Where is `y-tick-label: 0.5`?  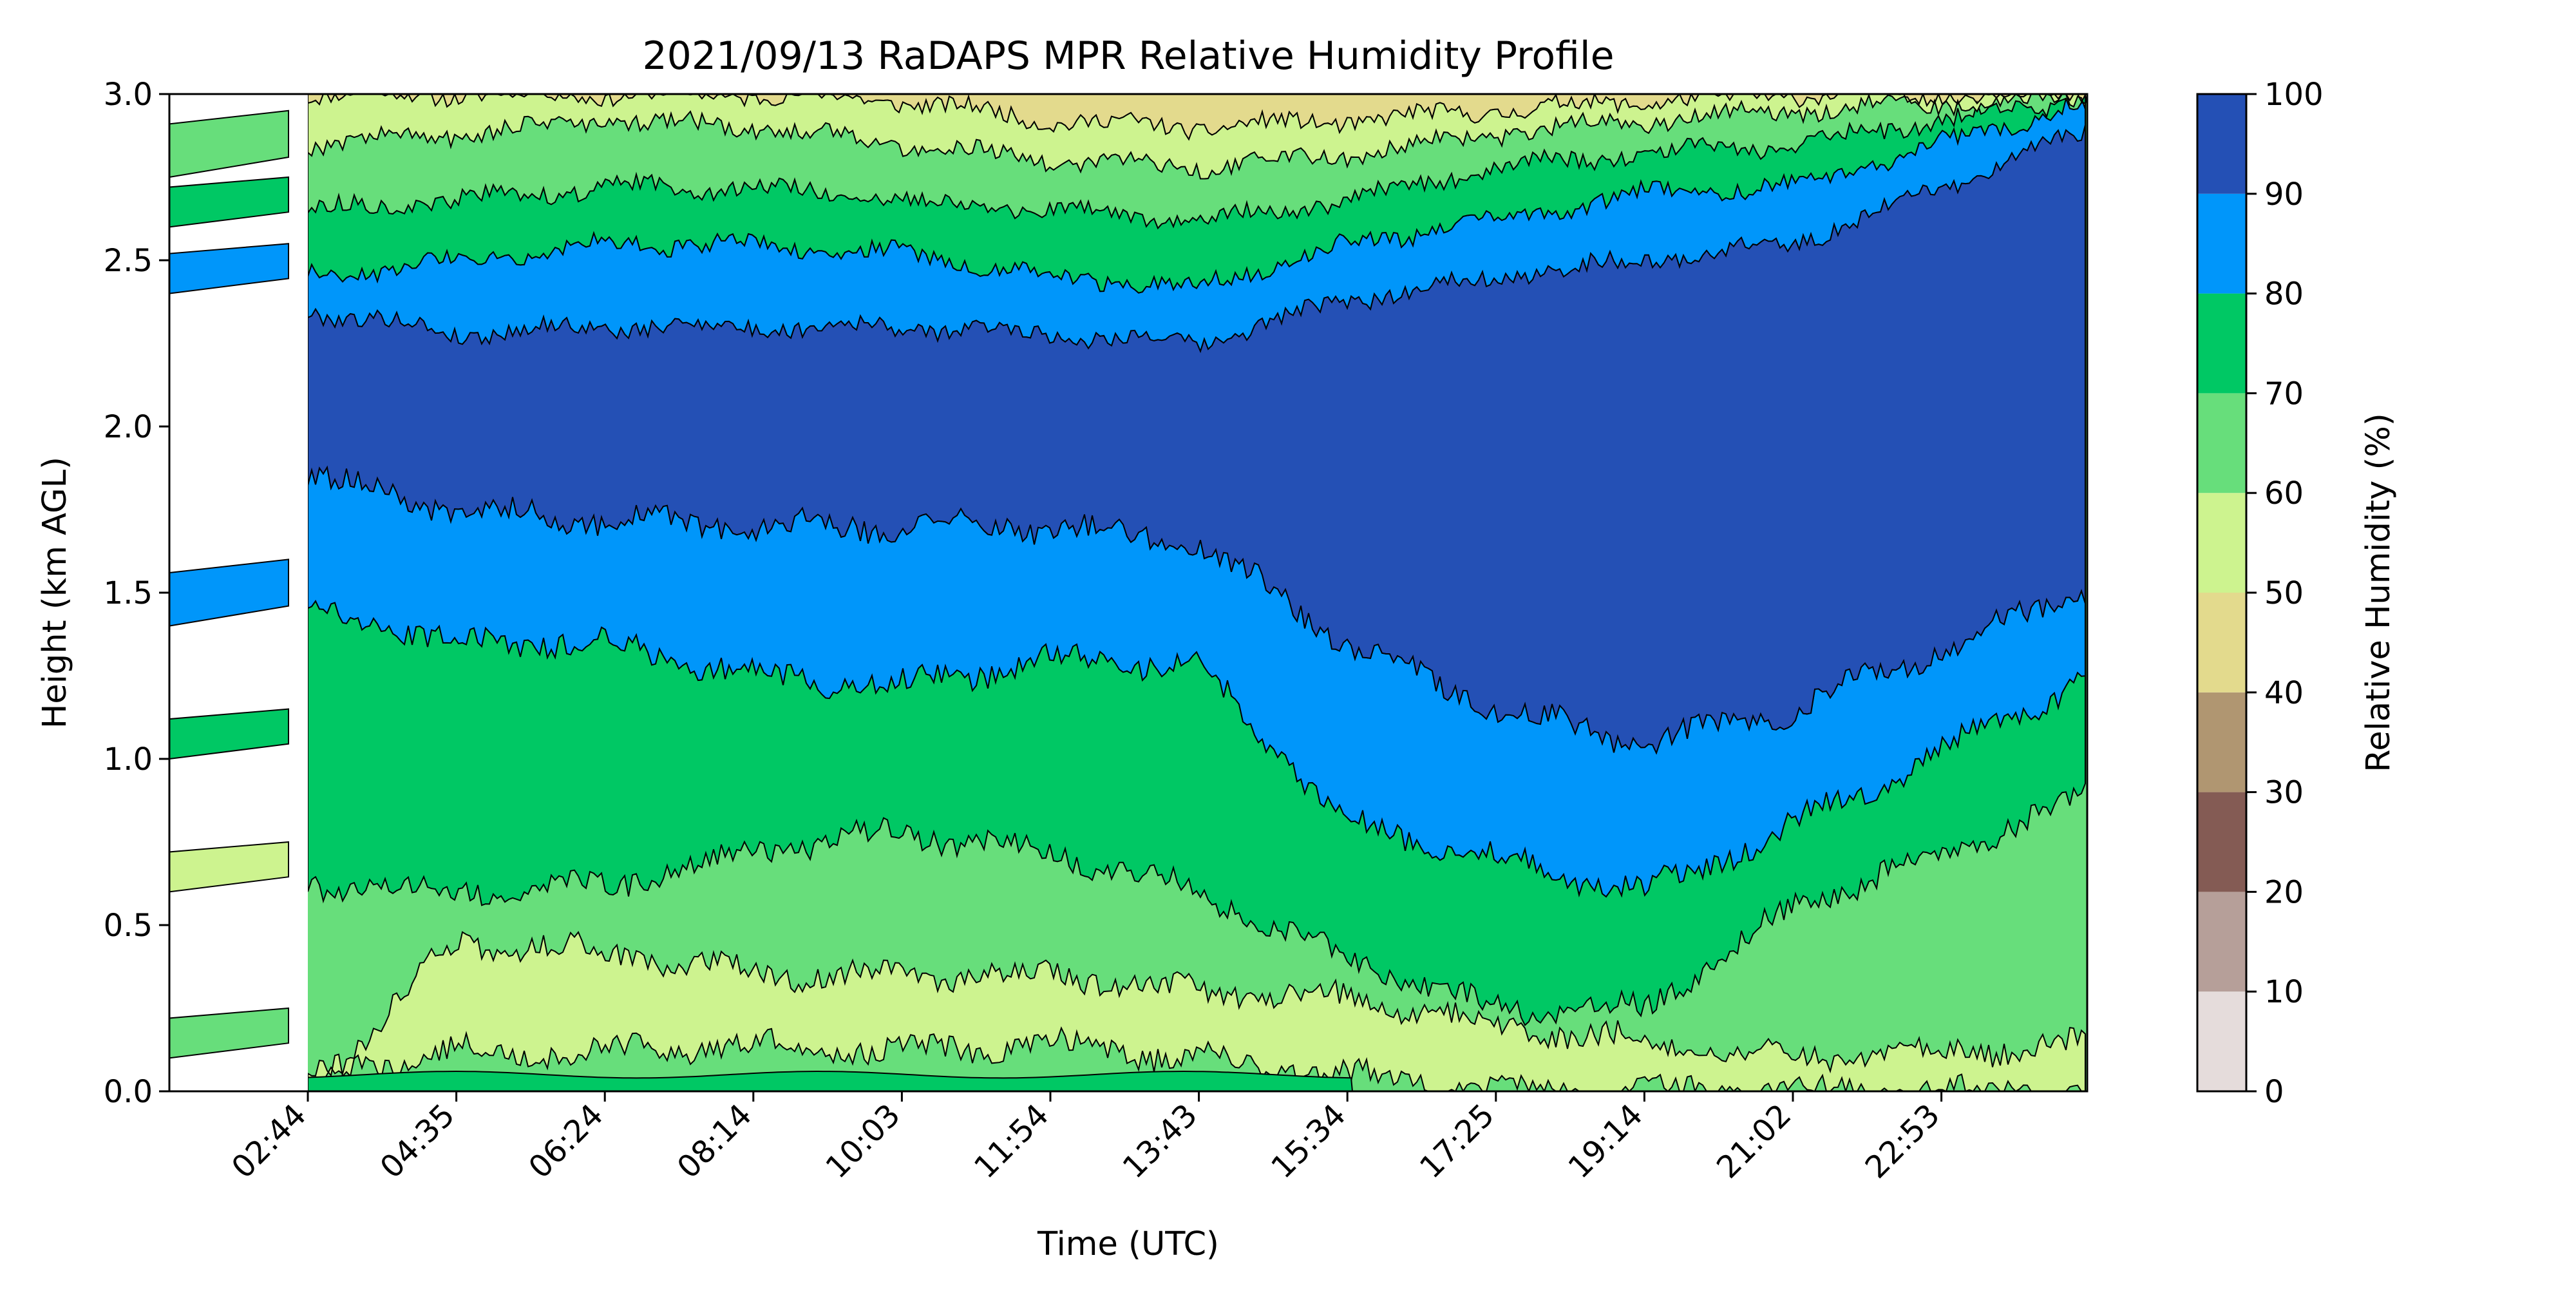
y-tick-label: 0.5 is located at coordinates (128, 926).